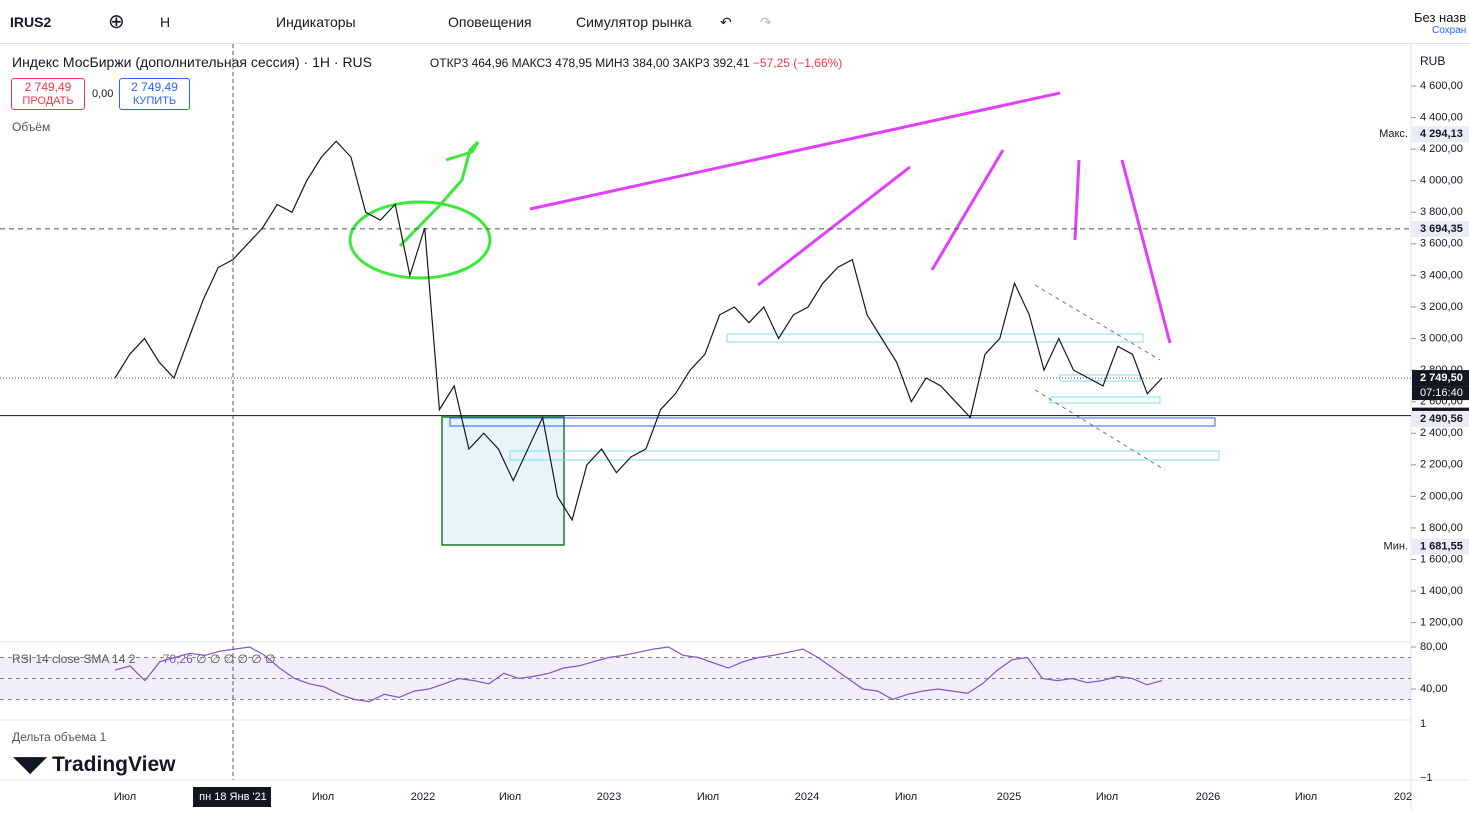  What do you see at coordinates (154, 101) in the screenshot?
I see `buy-label: КУПИТЬ` at bounding box center [154, 101].